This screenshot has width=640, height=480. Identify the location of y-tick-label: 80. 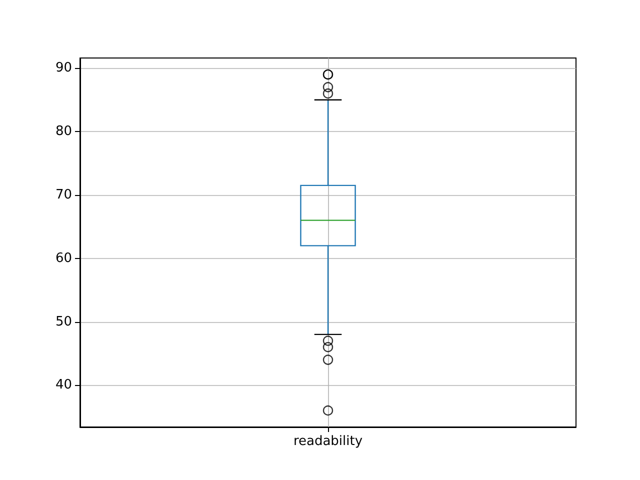
(63, 132).